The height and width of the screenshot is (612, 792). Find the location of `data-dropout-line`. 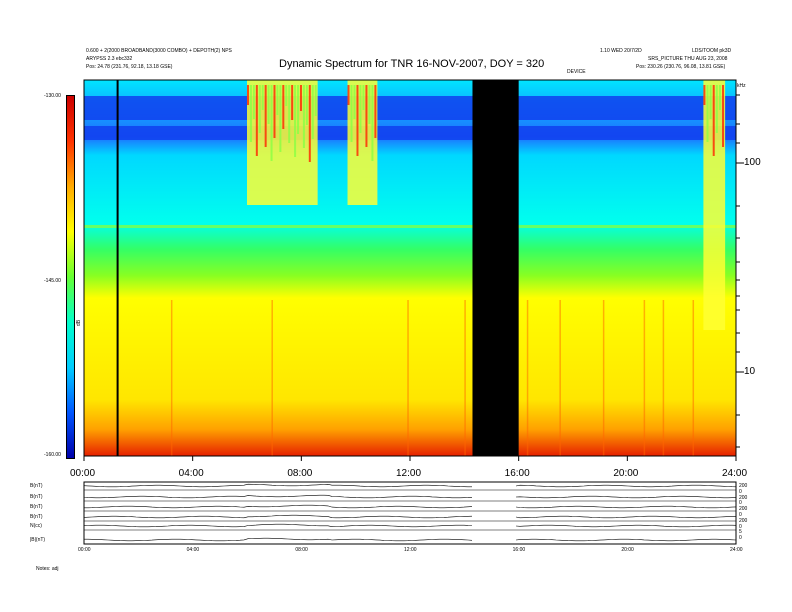

data-dropout-line is located at coordinates (117, 268).